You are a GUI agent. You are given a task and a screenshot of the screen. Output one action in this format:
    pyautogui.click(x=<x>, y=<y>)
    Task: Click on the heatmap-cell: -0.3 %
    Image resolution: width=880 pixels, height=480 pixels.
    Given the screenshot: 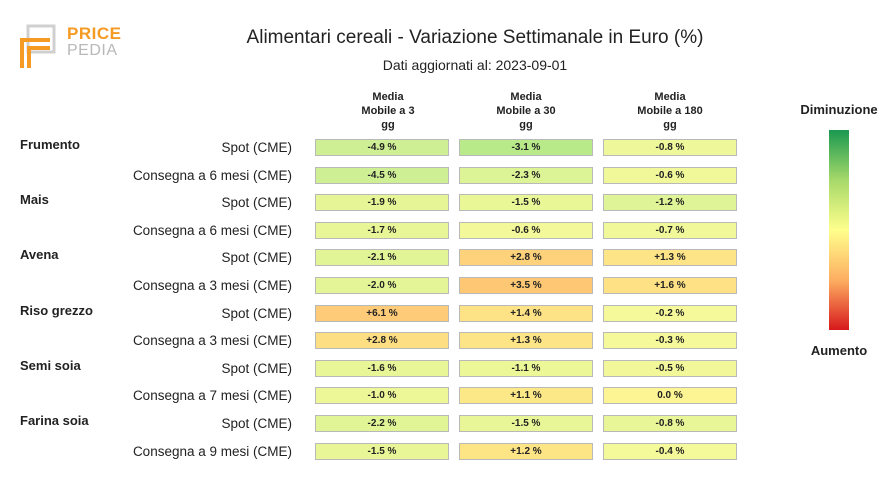 What is the action you would take?
    pyautogui.click(x=670, y=341)
    